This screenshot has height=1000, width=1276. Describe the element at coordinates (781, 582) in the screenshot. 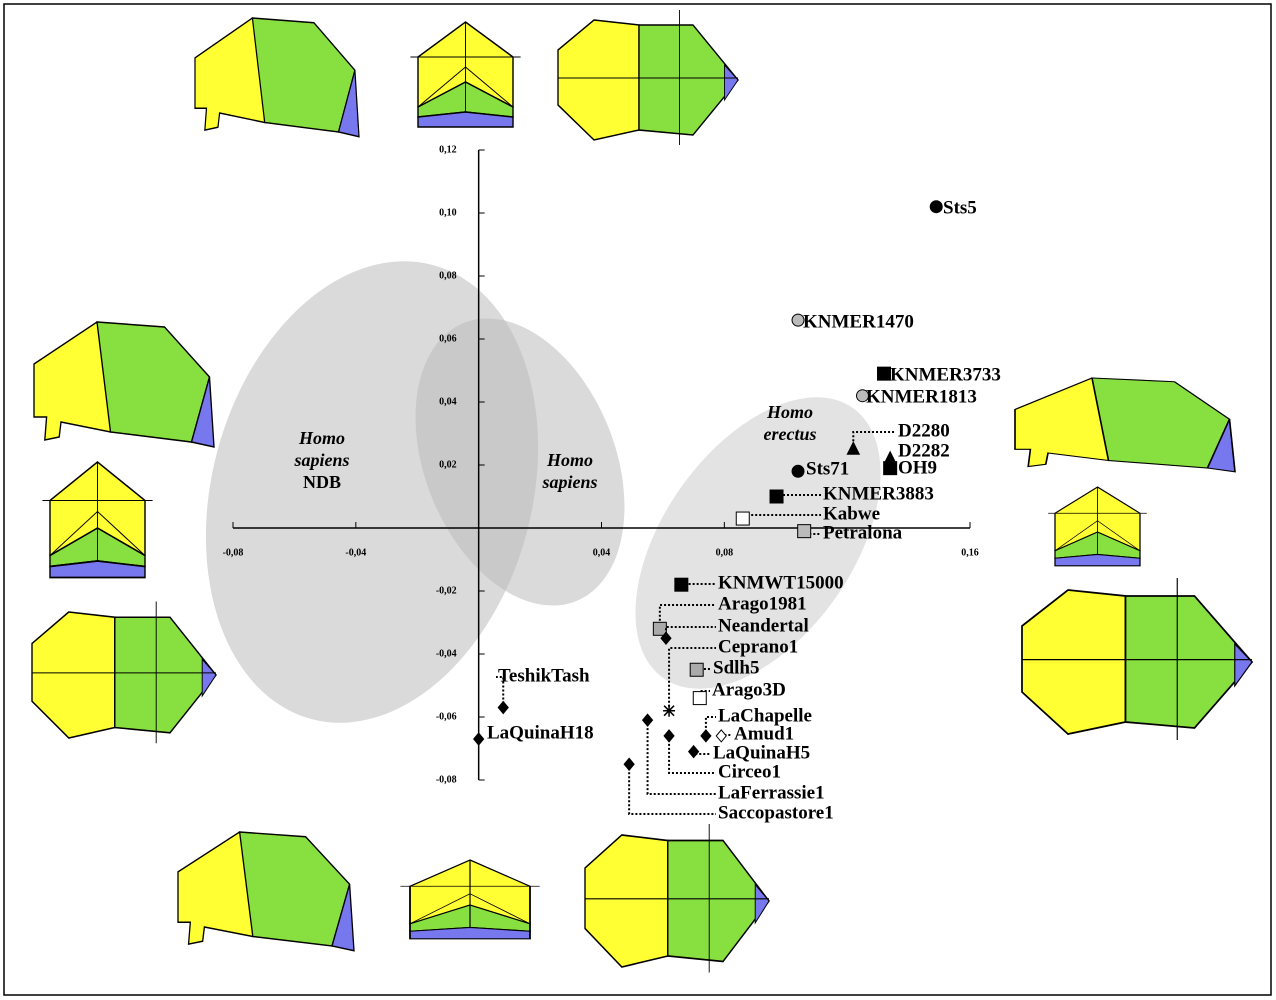

I see `point-label: KNMWT15000` at that location.